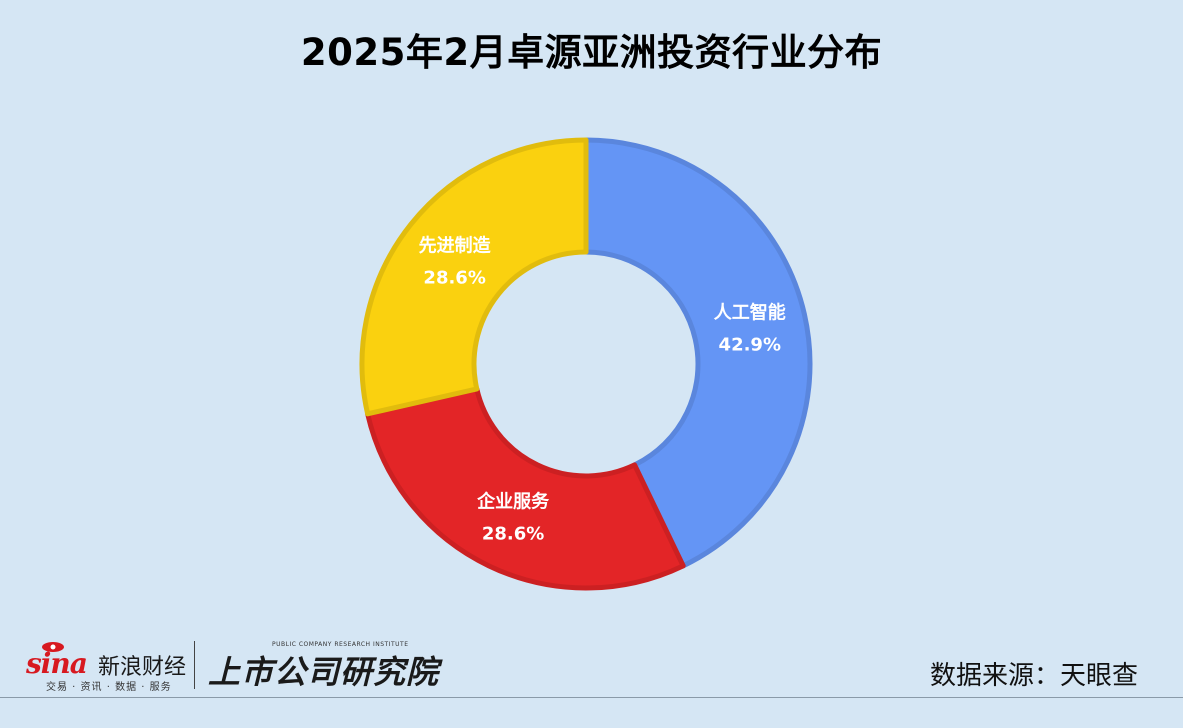 This screenshot has height=728, width=1183. Describe the element at coordinates (109, 687) in the screenshot. I see `brand-tagline: 交易 · 资讯 · 数据 · 服务` at that location.